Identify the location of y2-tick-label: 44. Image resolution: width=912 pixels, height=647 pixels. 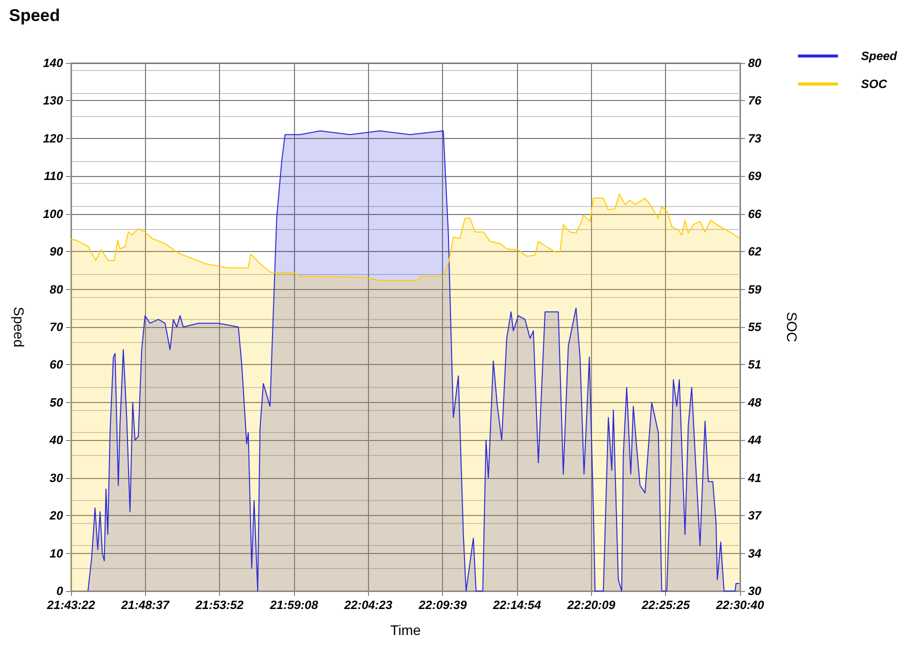
(754, 440).